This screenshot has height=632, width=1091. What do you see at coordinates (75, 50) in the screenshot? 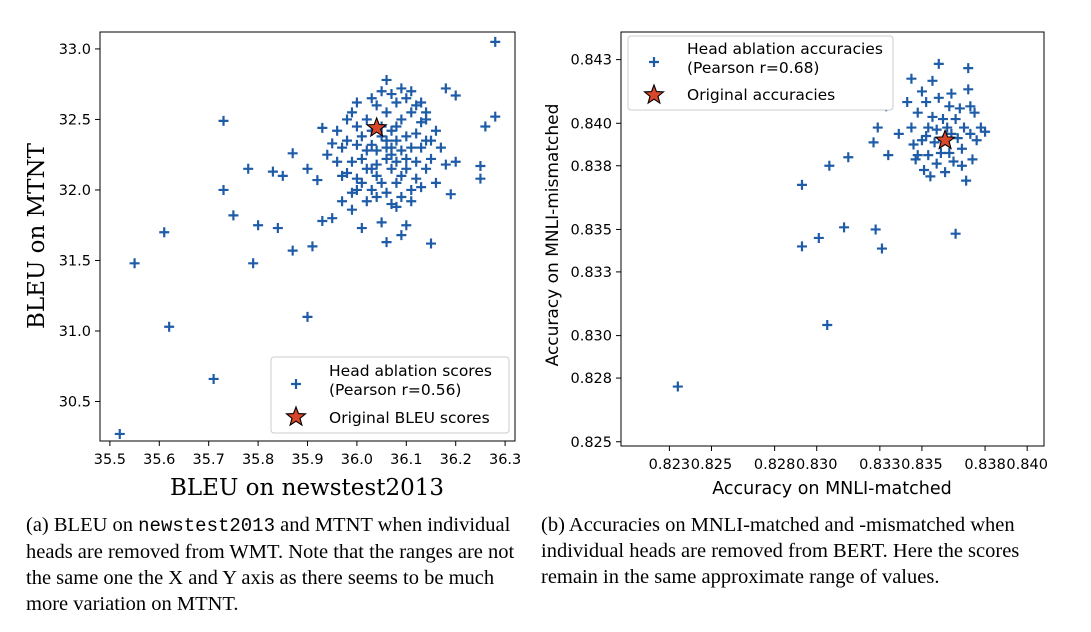
I see `y-tick-label: 33.0` at bounding box center [75, 50].